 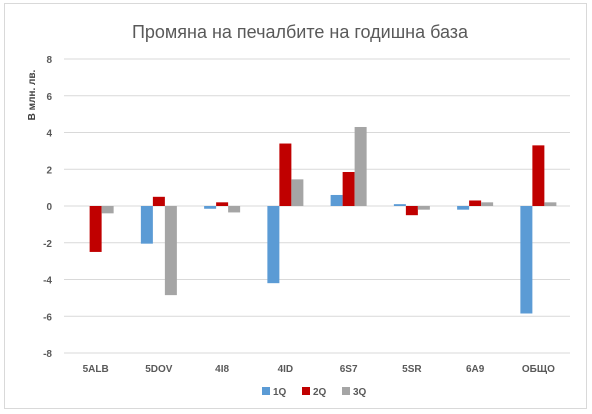 I want to click on x-tick-label: 6S7, so click(x=349, y=369).